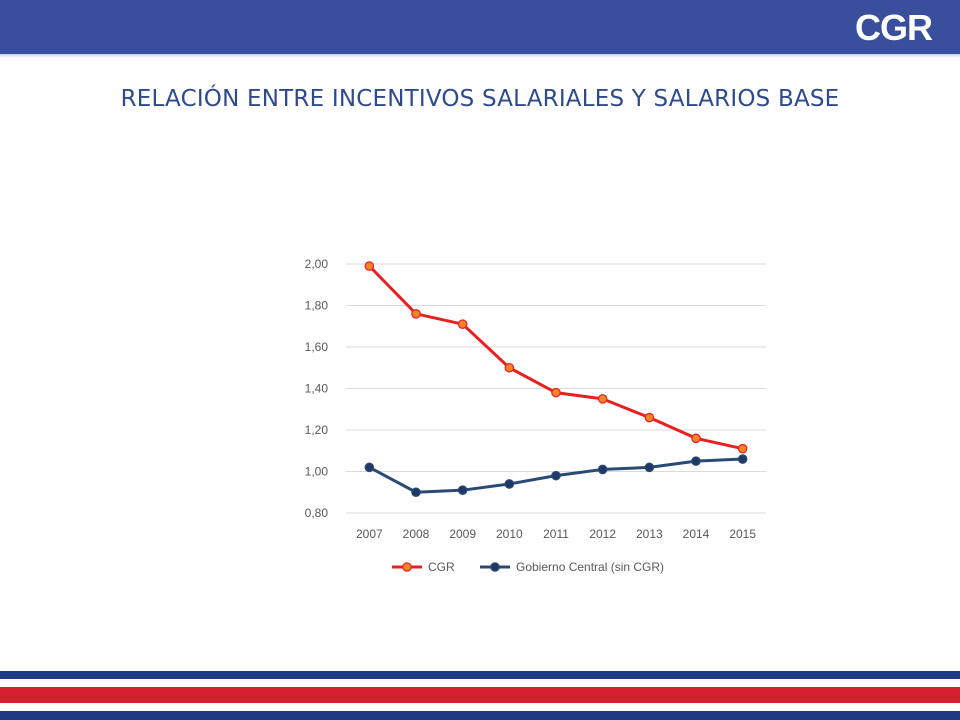 The image size is (960, 720). I want to click on y-tick-label: 1,40, so click(317, 389).